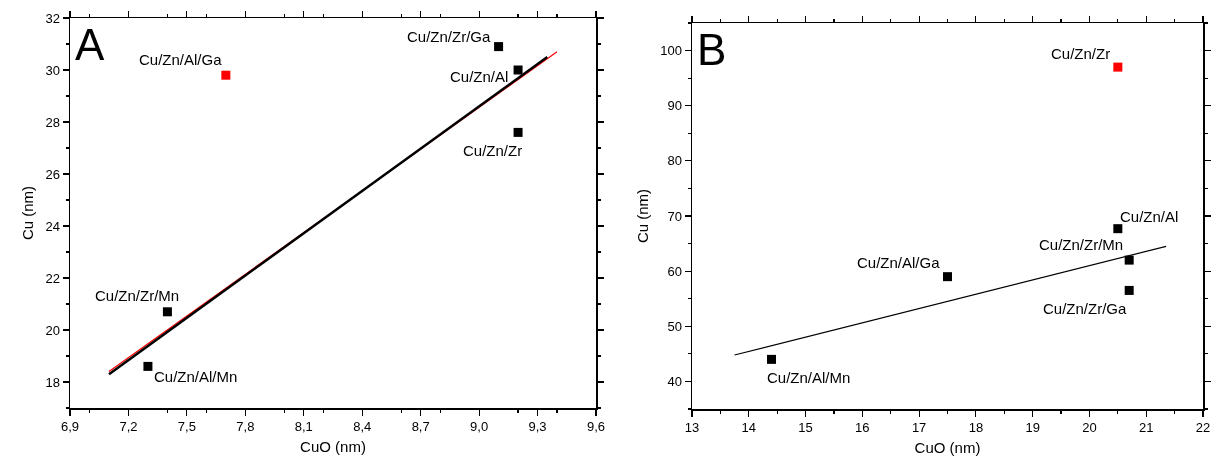 The image size is (1213, 466). What do you see at coordinates (1089, 428) in the screenshot?
I see `x-tick-label: 20` at bounding box center [1089, 428].